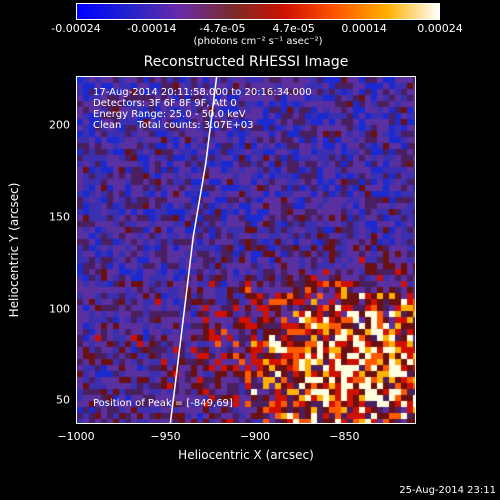 The image size is (500, 500). I want to click on plot-timestamp: 25-Aug-2014 23:11, so click(447, 490).